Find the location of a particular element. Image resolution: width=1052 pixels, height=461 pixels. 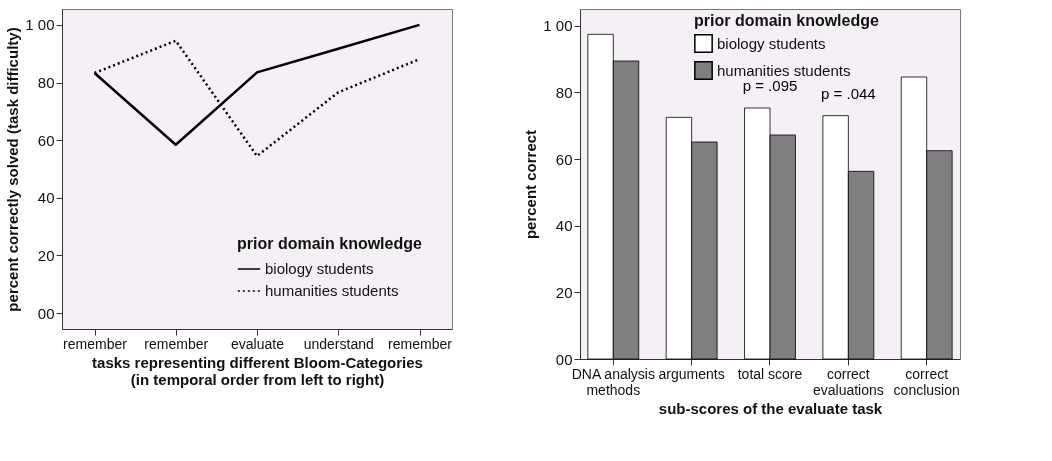

annotation: p = .044 is located at coordinates (848, 93).